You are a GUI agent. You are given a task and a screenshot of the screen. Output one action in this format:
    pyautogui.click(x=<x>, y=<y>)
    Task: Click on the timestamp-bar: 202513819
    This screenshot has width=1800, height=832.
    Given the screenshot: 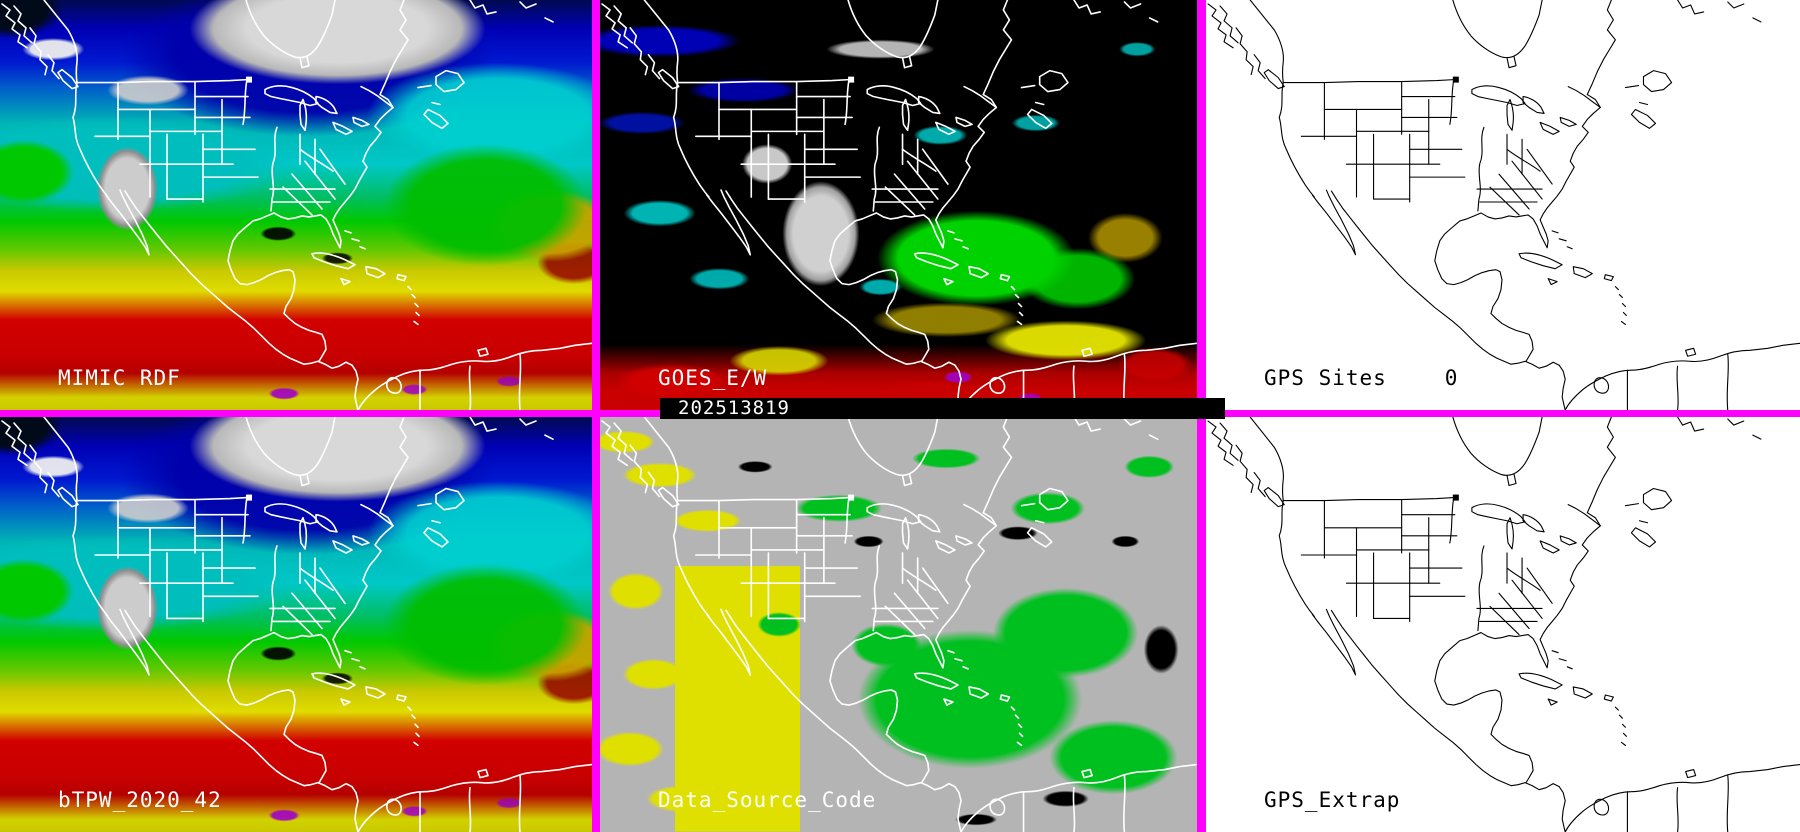 What is the action you would take?
    pyautogui.click(x=942, y=408)
    